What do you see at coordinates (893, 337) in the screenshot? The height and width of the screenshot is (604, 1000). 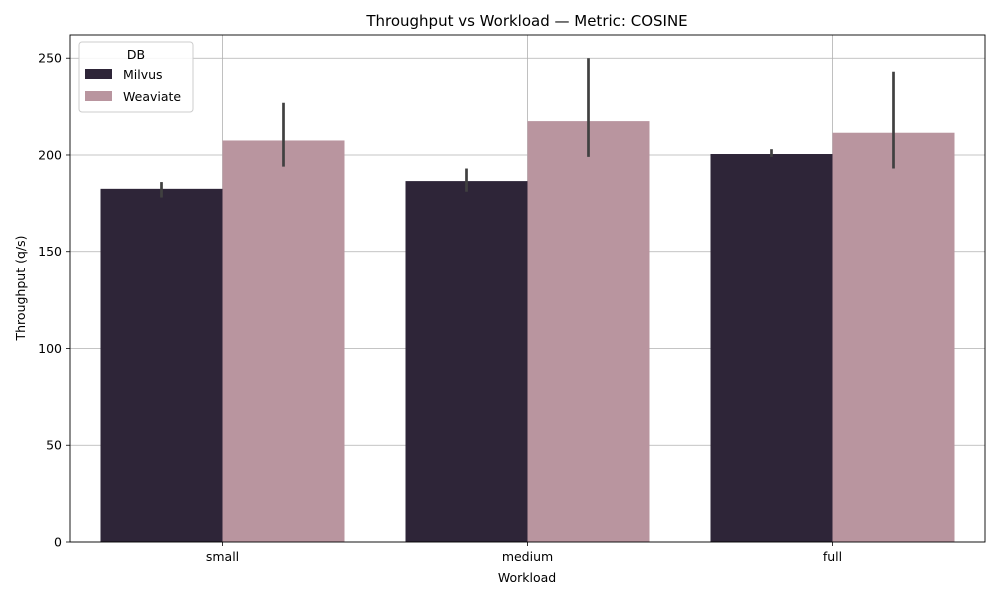 I see `bar-weaviate-full` at bounding box center [893, 337].